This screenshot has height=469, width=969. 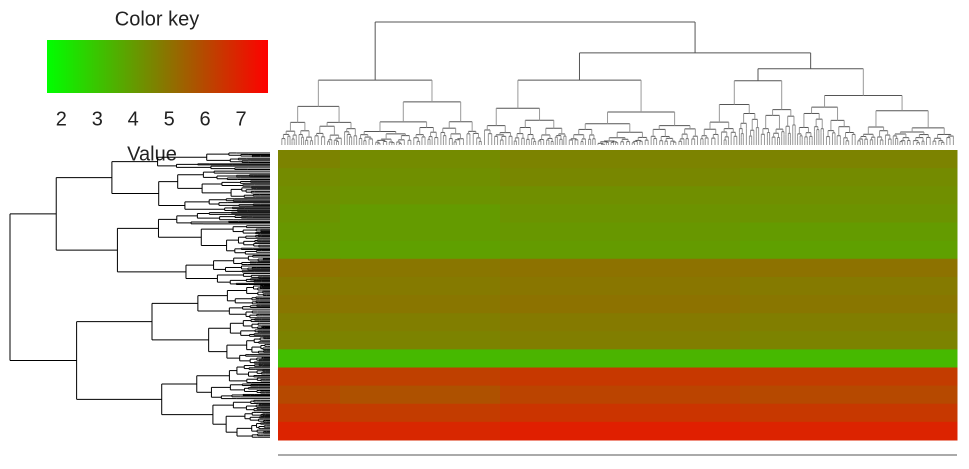 What do you see at coordinates (97, 119) in the screenshot?
I see `x-tick-label: 3` at bounding box center [97, 119].